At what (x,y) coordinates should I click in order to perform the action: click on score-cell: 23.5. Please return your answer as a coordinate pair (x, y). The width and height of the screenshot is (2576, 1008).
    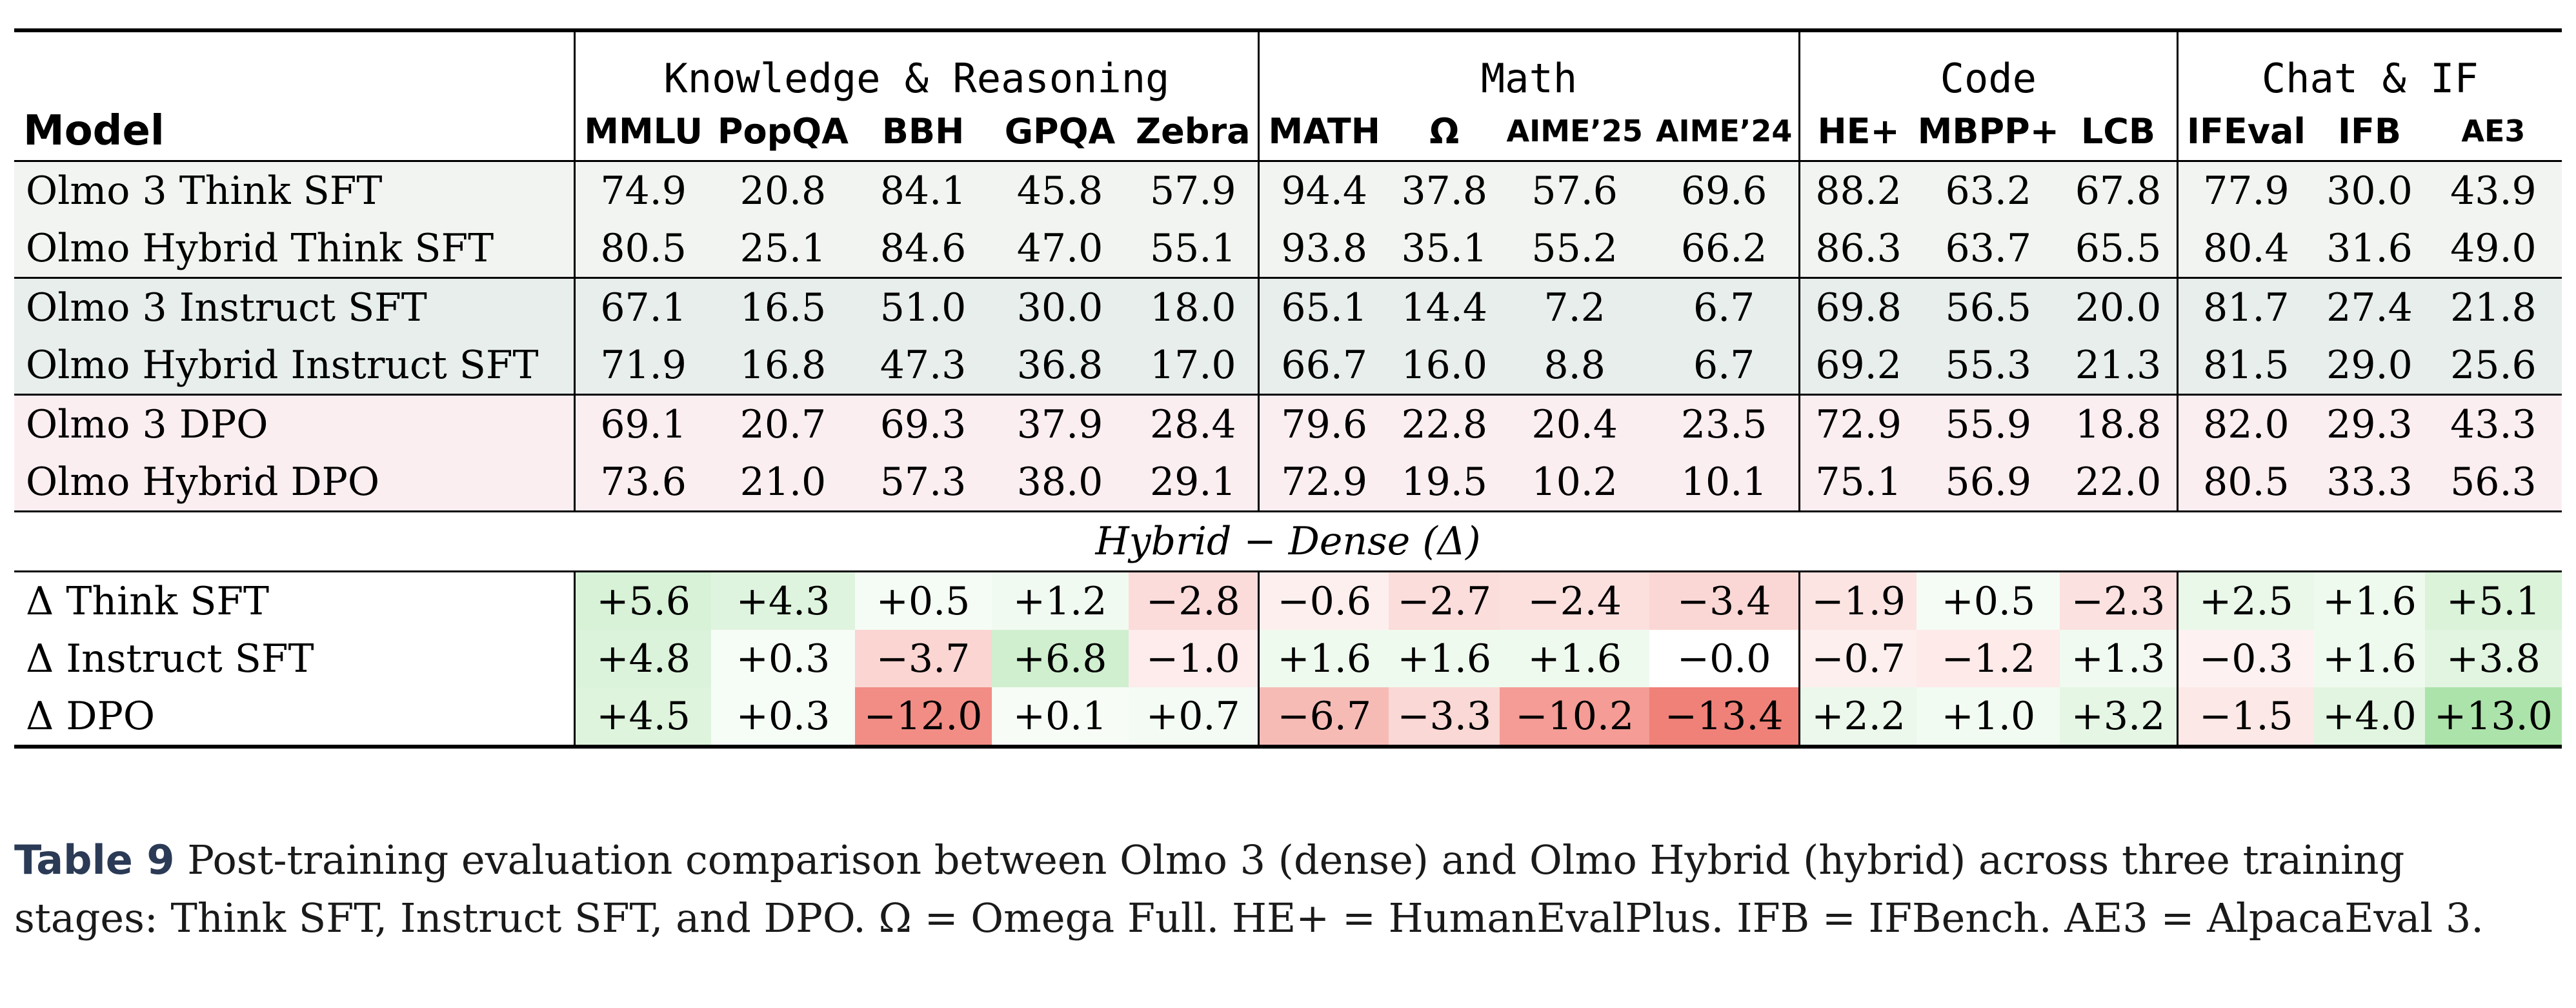
    Looking at the image, I should click on (1724, 423).